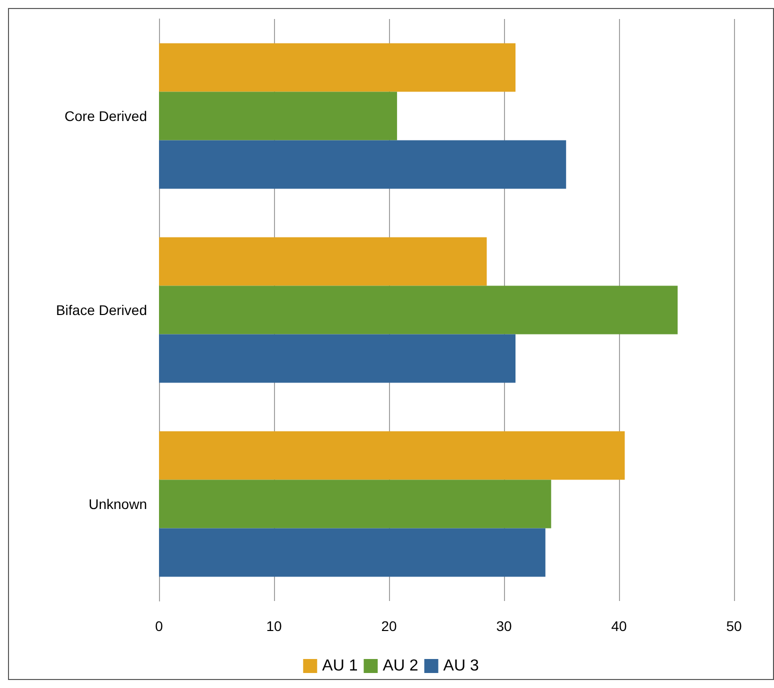 This screenshot has height=688, width=774. What do you see at coordinates (504, 626) in the screenshot?
I see `x-tick-label: 30` at bounding box center [504, 626].